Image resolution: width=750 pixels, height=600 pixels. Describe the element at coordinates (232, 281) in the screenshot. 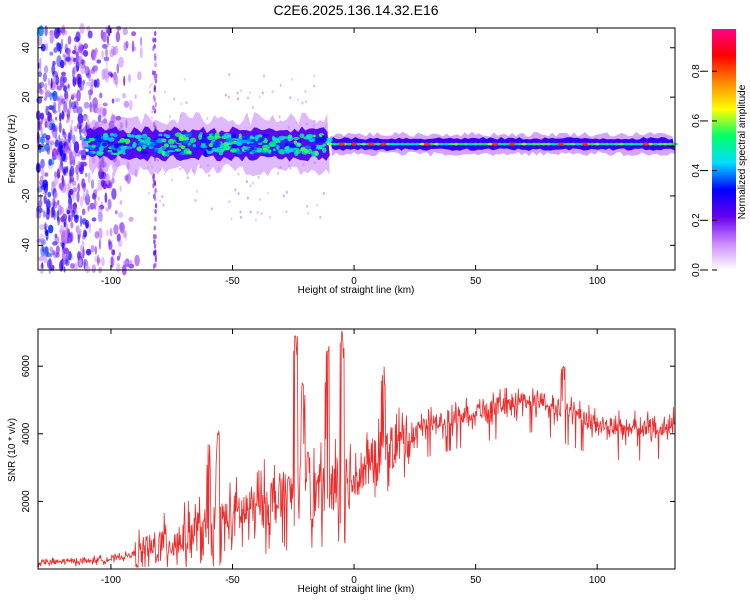

I see `x-tick-label: -50` at that location.